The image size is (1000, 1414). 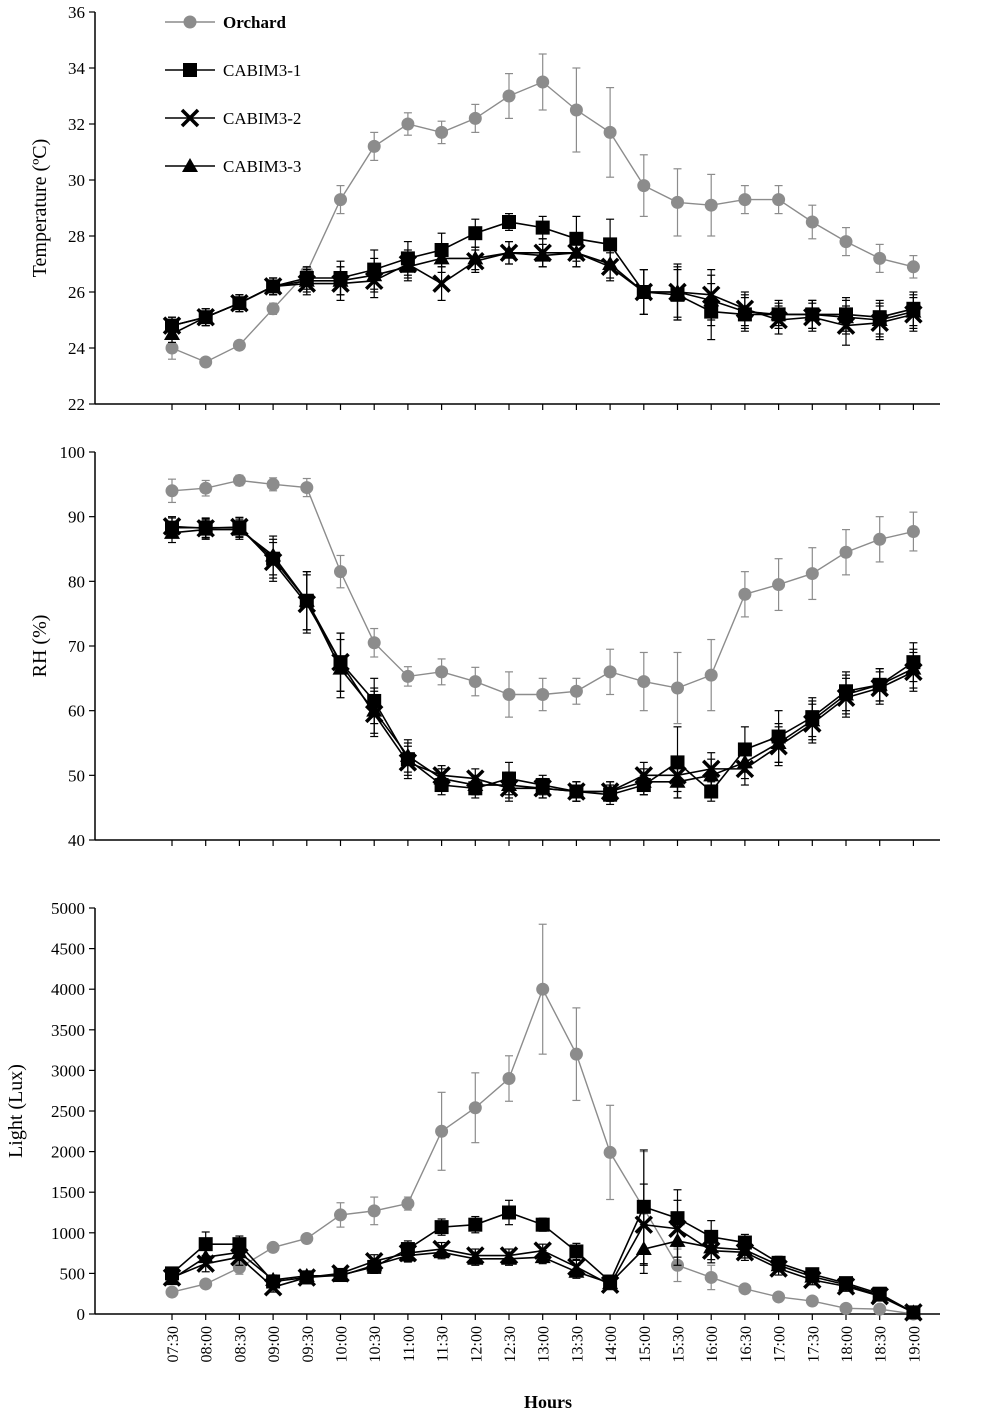 What do you see at coordinates (679, 1344) in the screenshot?
I see `x-tick-label: 15:30` at bounding box center [679, 1344].